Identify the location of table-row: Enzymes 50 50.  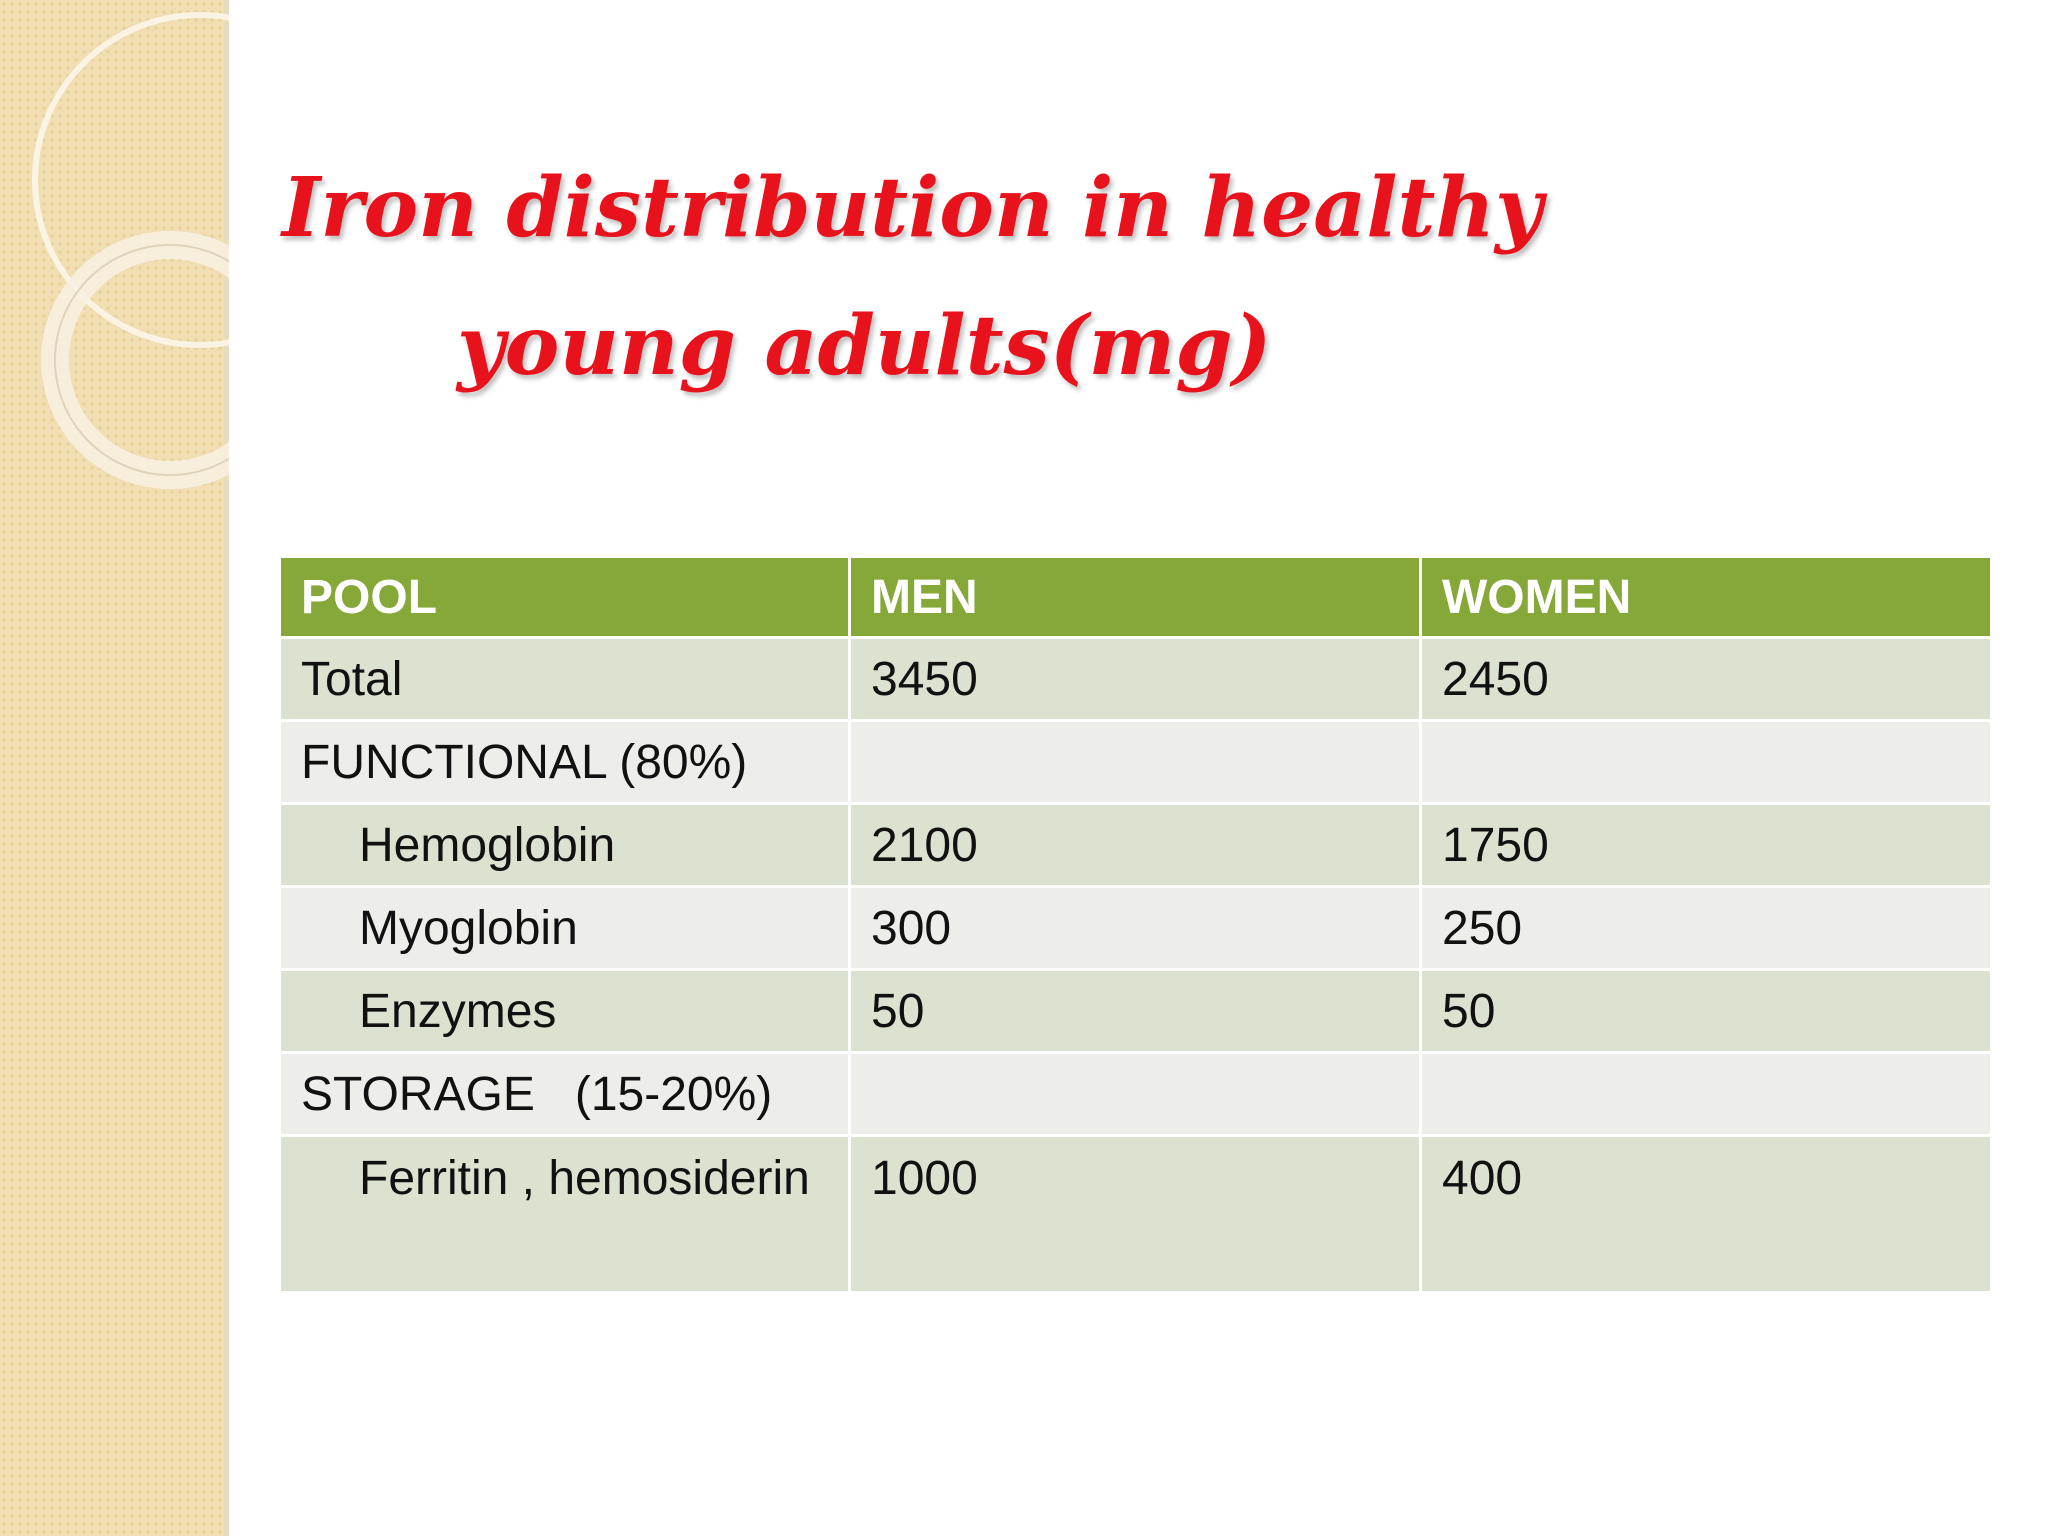
(1135, 1011).